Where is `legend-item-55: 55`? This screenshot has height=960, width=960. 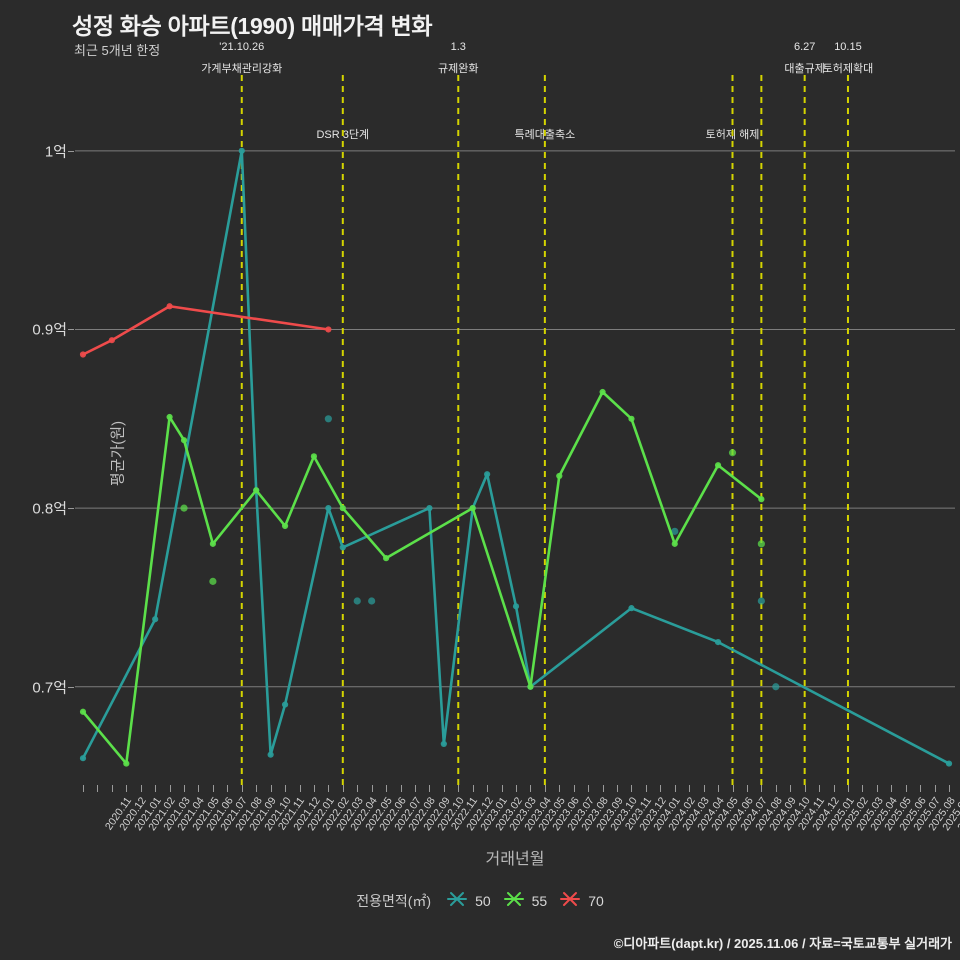 legend-item-55: 55 is located at coordinates (525, 900).